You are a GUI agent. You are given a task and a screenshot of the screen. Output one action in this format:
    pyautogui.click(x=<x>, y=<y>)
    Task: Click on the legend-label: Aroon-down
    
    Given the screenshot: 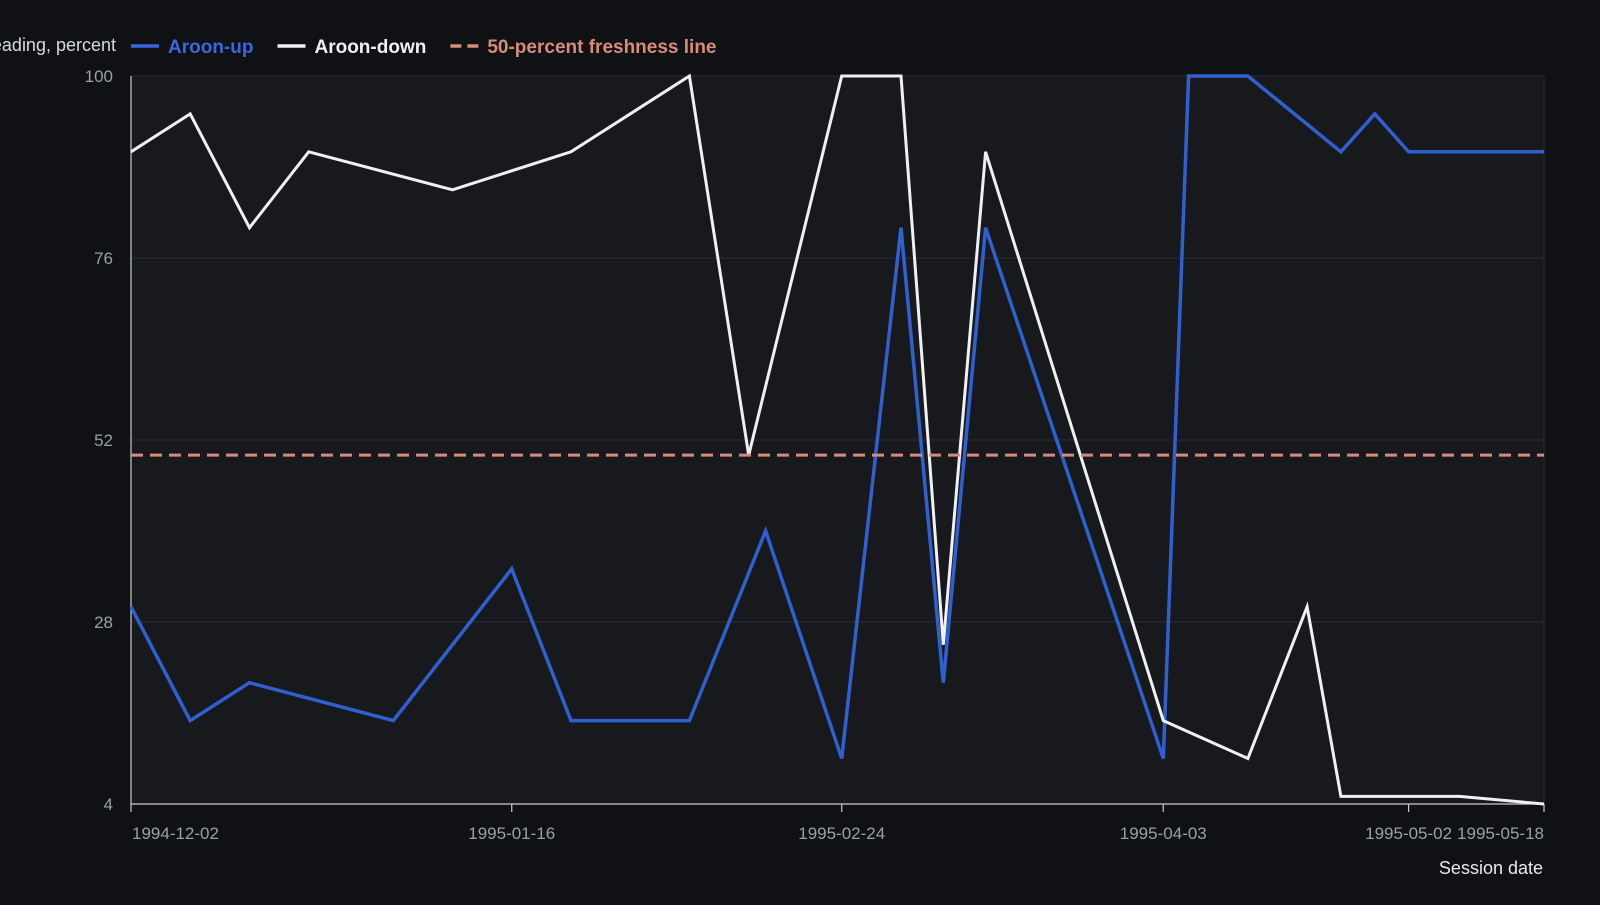 What is the action you would take?
    pyautogui.click(x=370, y=47)
    